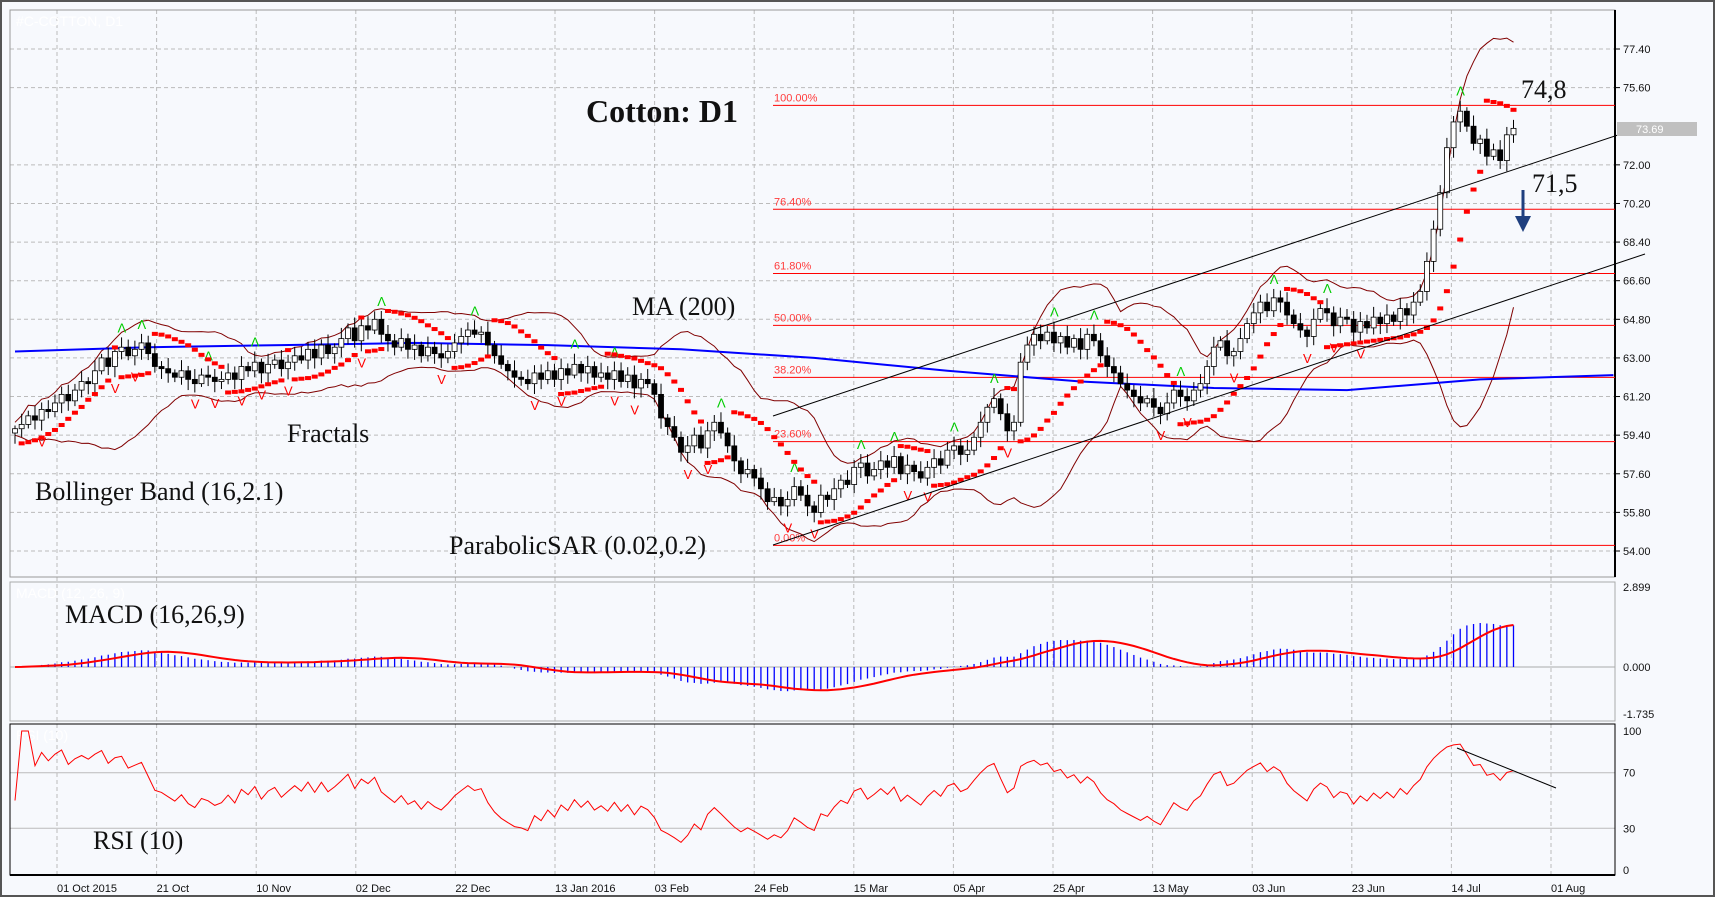 Image resolution: width=1715 pixels, height=897 pixels. I want to click on price-tick-label: 61.20, so click(1637, 398).